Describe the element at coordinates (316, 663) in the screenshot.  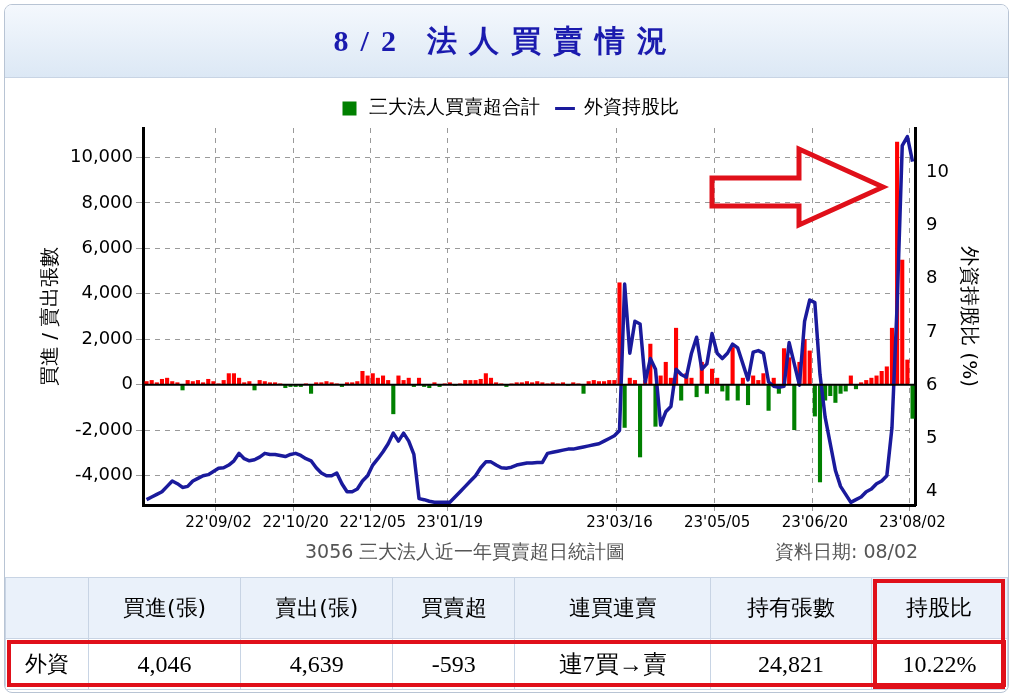
I see `text: 4,639` at that location.